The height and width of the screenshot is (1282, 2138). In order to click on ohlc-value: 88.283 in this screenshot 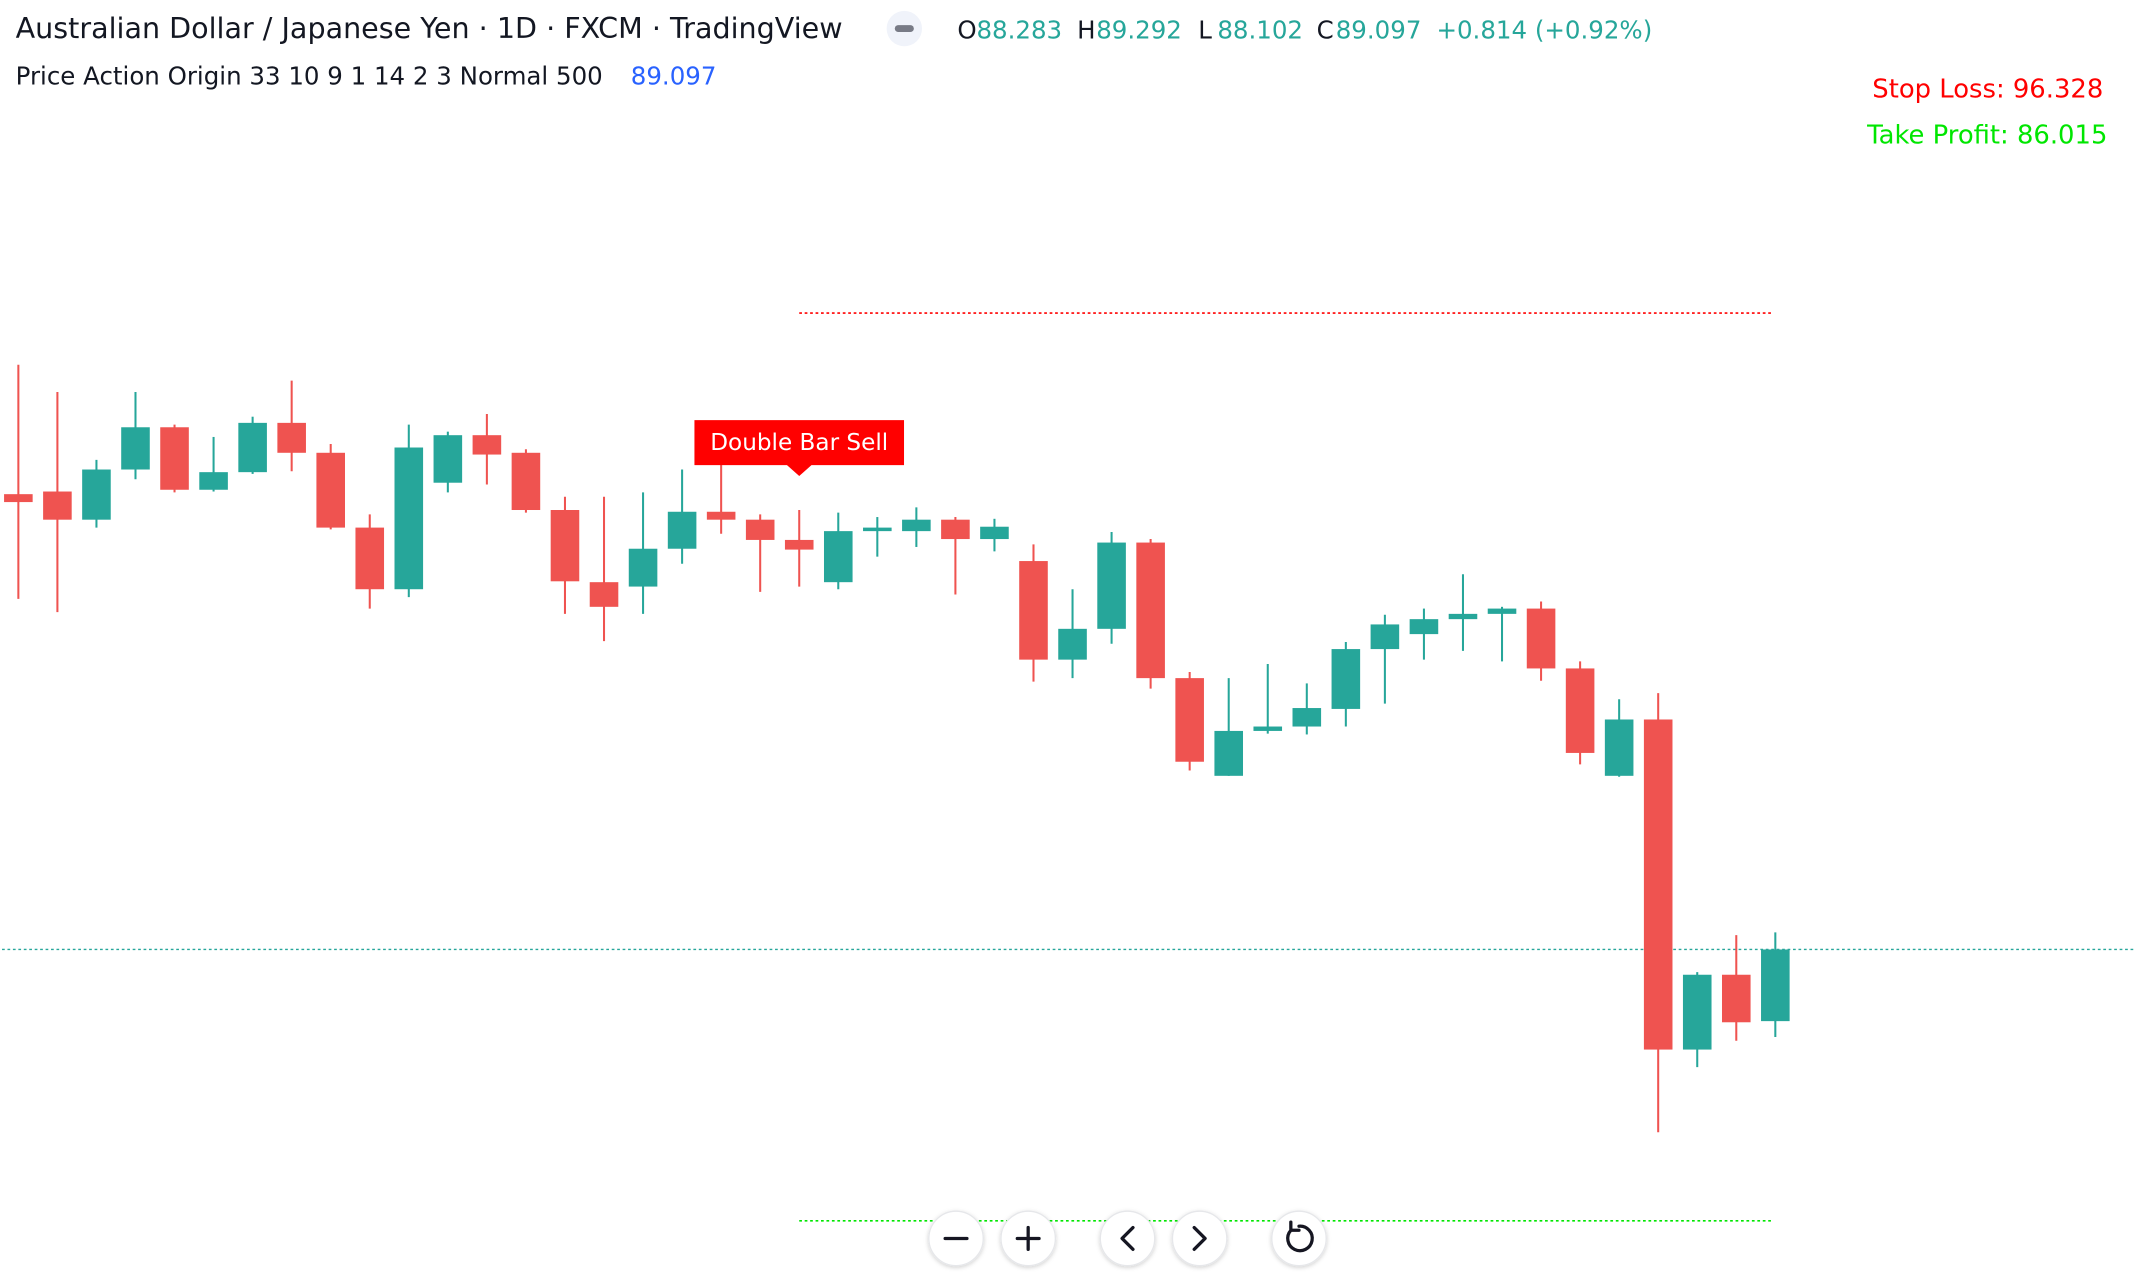, I will do `click(1019, 29)`.